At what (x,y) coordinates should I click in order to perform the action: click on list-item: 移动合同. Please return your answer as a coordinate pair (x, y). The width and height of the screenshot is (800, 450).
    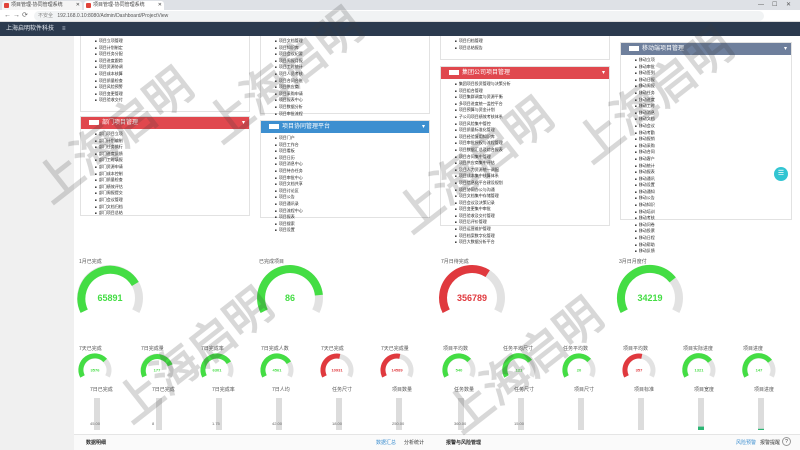
    Looking at the image, I should click on (713, 152).